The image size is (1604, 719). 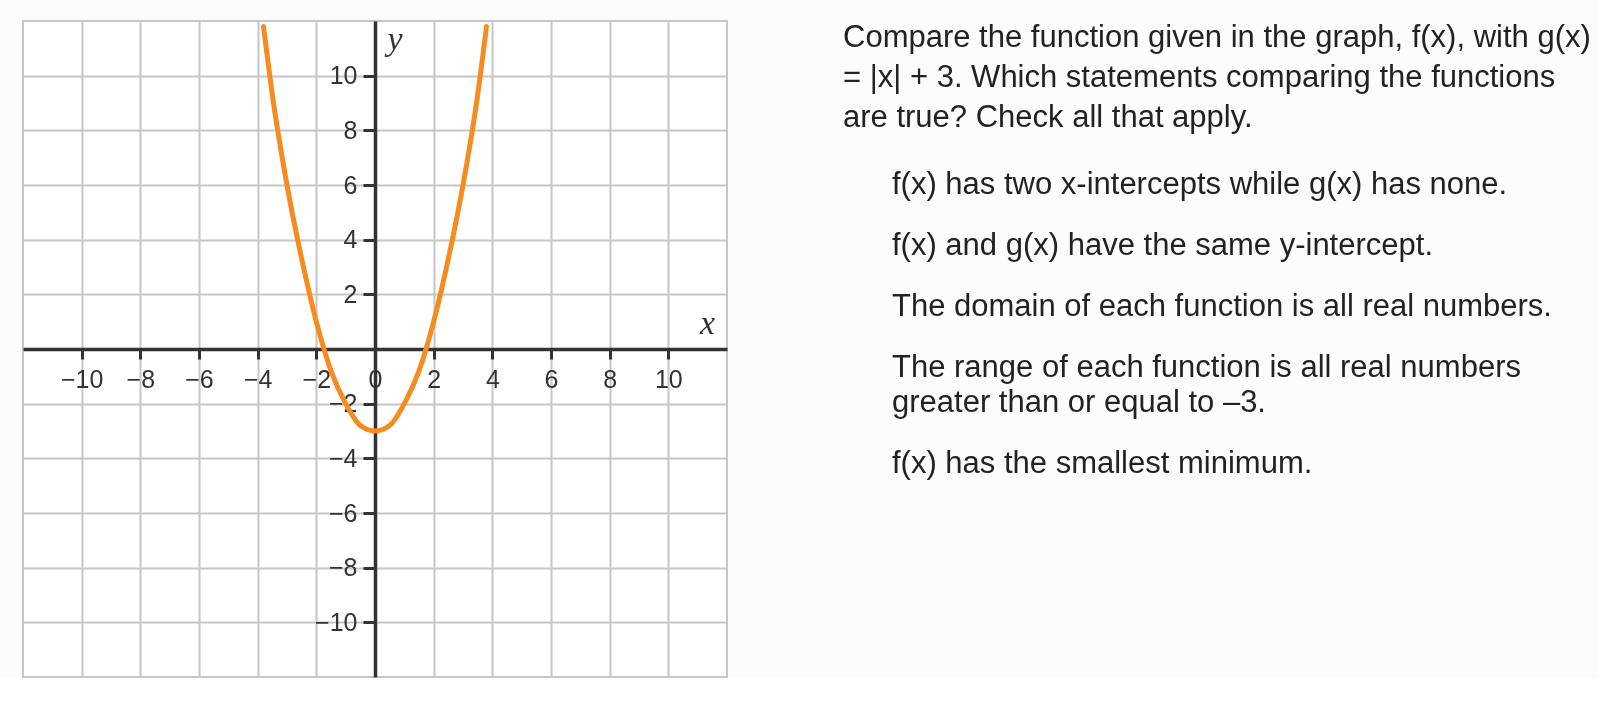 What do you see at coordinates (343, 75) in the screenshot?
I see `y-tick-label: 10` at bounding box center [343, 75].